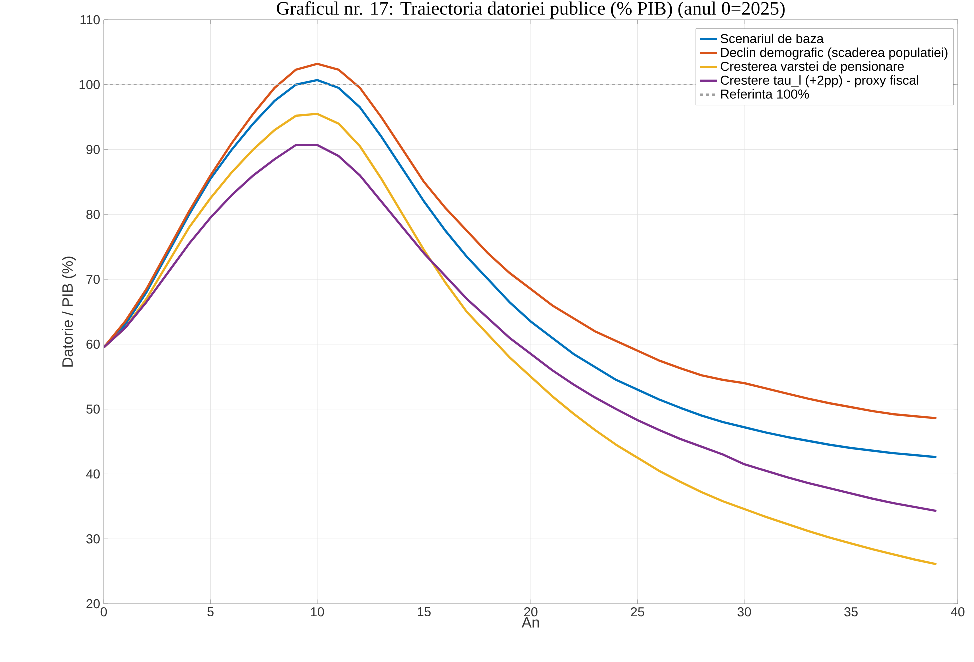 The image size is (974, 662). I want to click on y-tick-label: 80, so click(93, 215).